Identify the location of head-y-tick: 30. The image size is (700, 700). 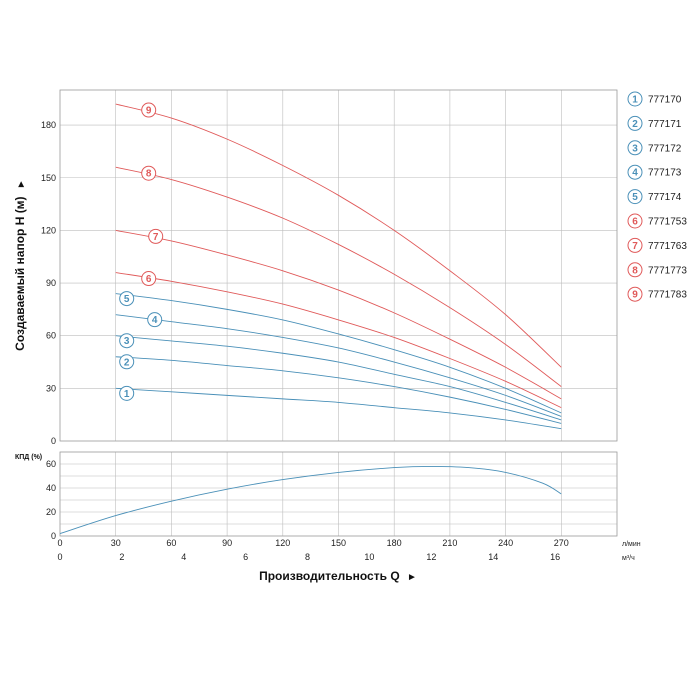
(51, 388).